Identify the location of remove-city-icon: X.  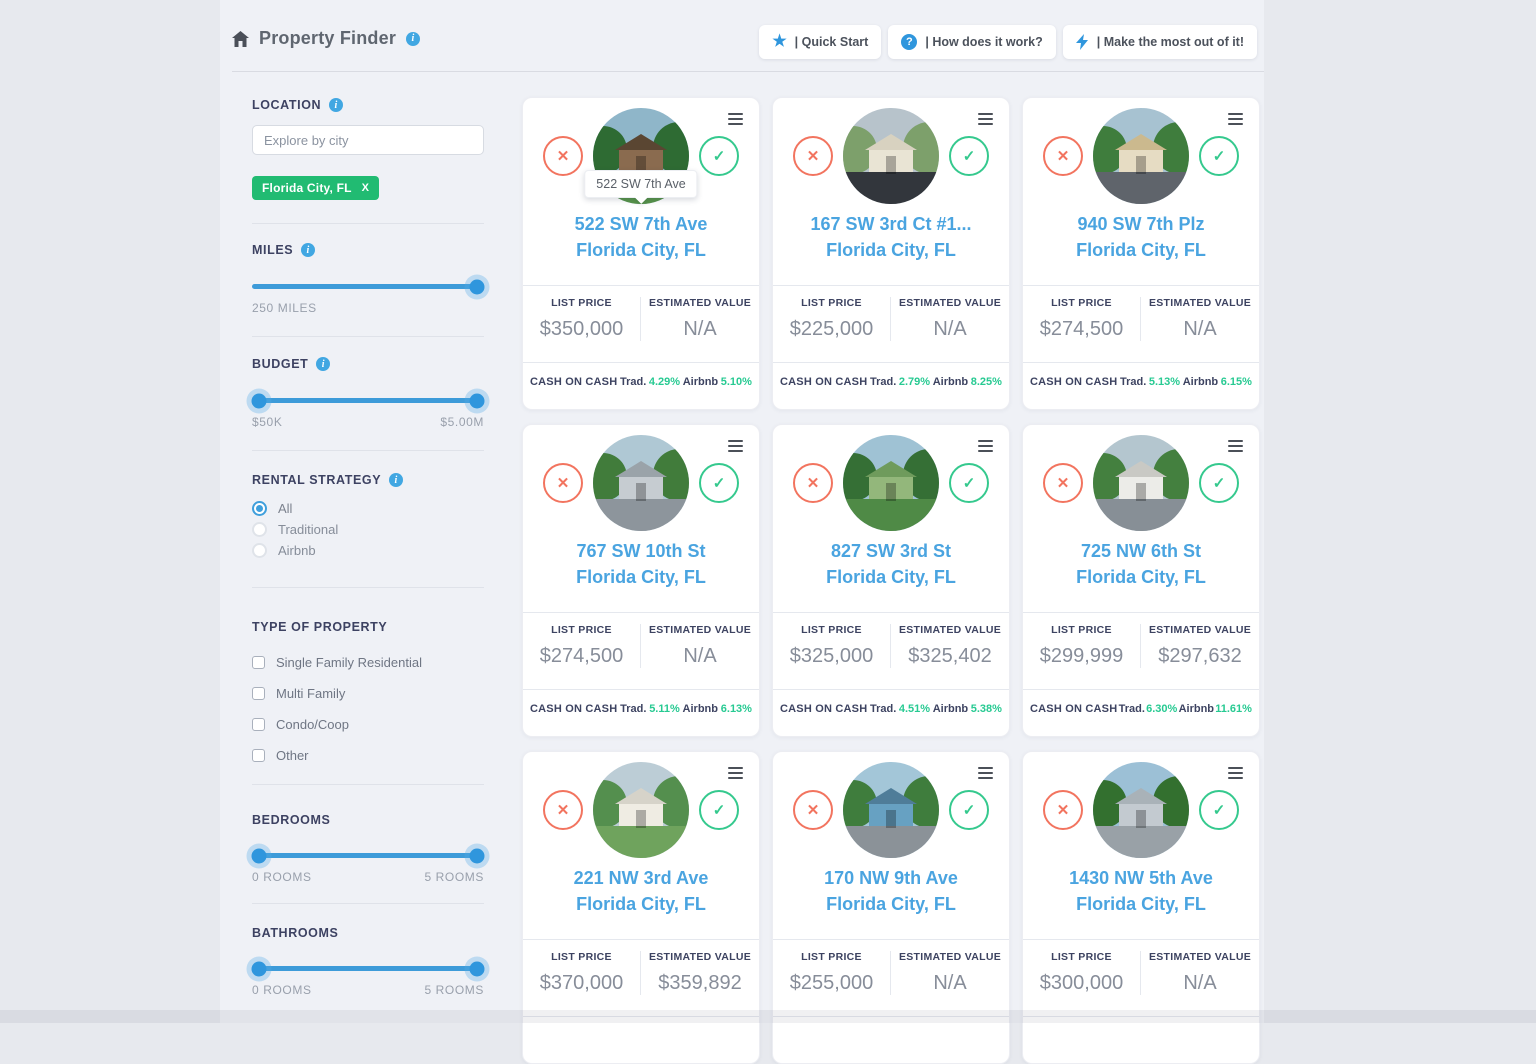
(366, 188).